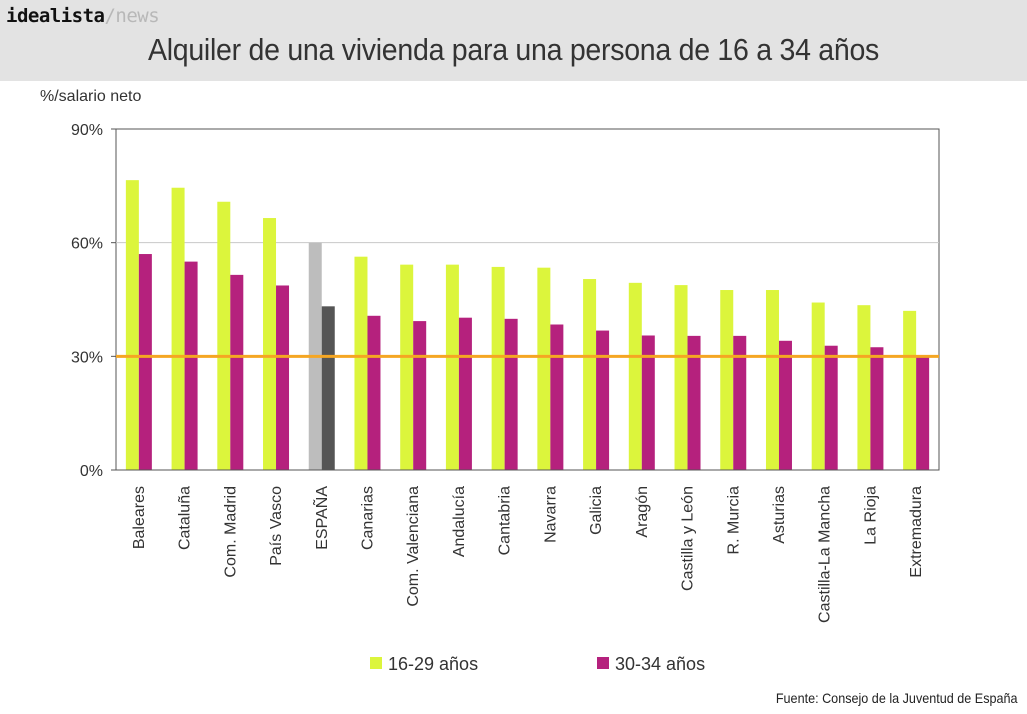 This screenshot has width=1027, height=714. Describe the element at coordinates (870, 515) in the screenshot. I see `category-label: La Rioja` at that location.